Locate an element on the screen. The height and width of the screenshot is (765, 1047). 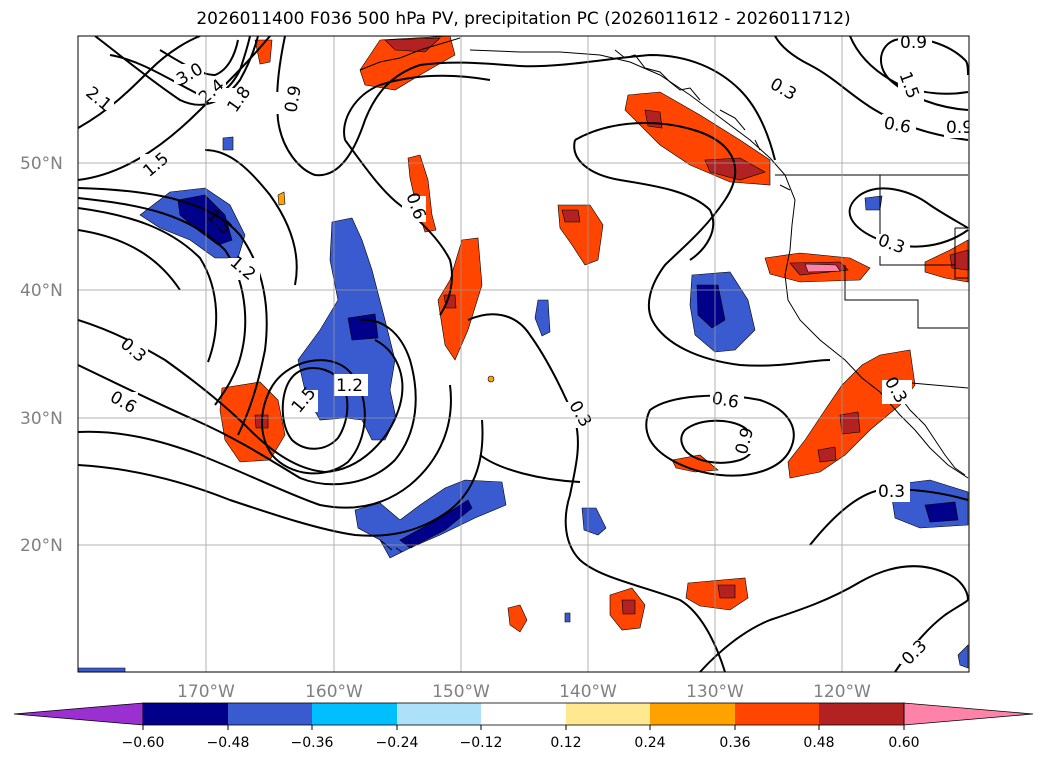
longitude-labels: 170°W 160°W 150°W 140°W 130°W 120°W is located at coordinates (524, 692).